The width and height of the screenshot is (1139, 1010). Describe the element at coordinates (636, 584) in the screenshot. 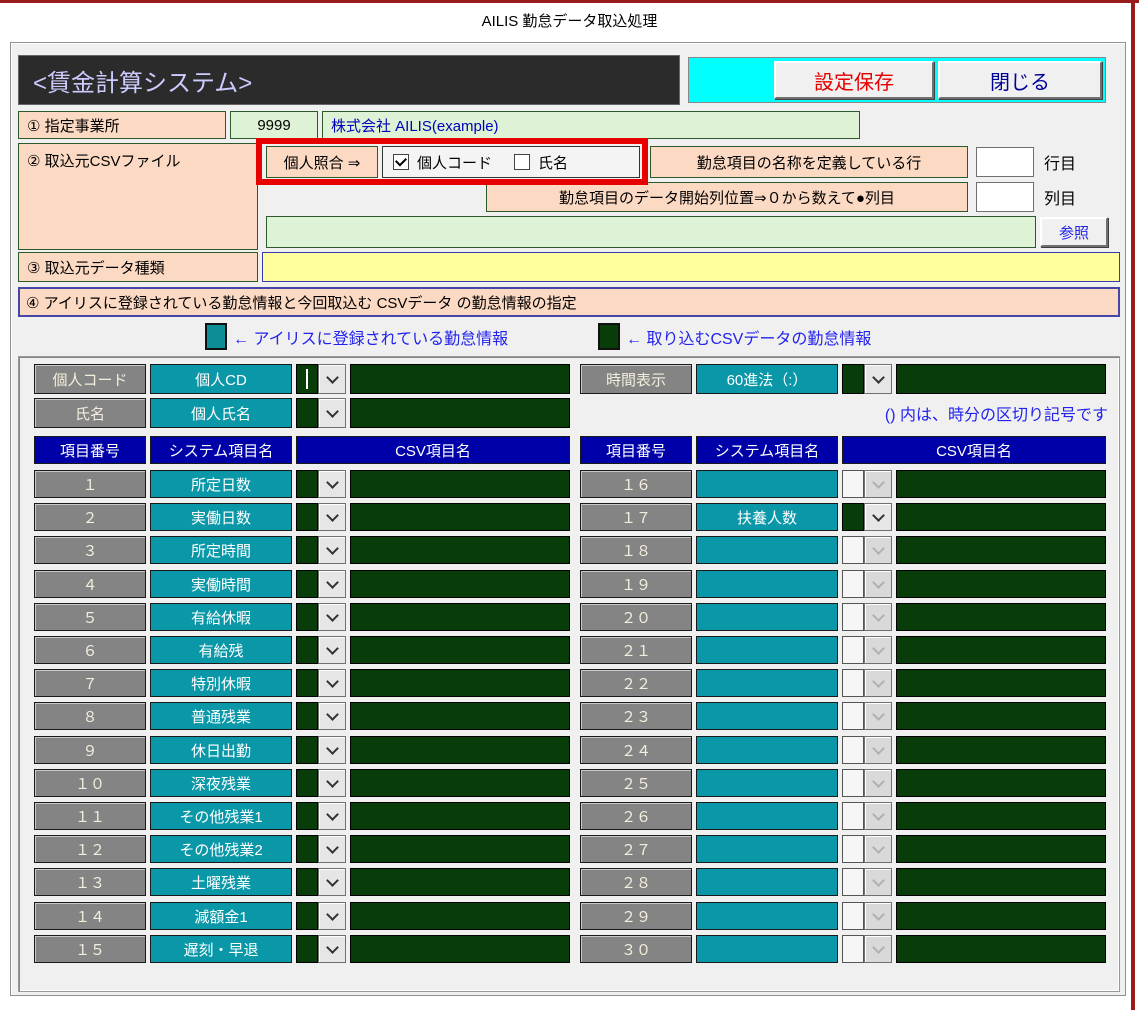

I see `item-number-cell: １９` at that location.